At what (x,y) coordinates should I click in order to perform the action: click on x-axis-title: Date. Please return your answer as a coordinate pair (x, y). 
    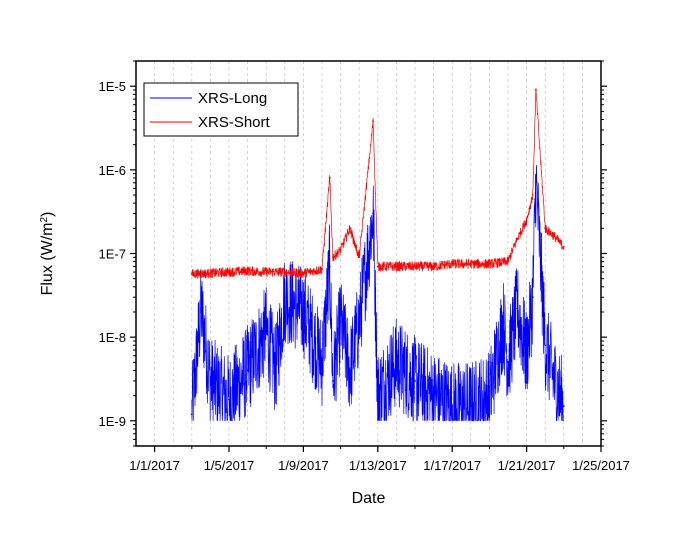
    Looking at the image, I should click on (369, 498).